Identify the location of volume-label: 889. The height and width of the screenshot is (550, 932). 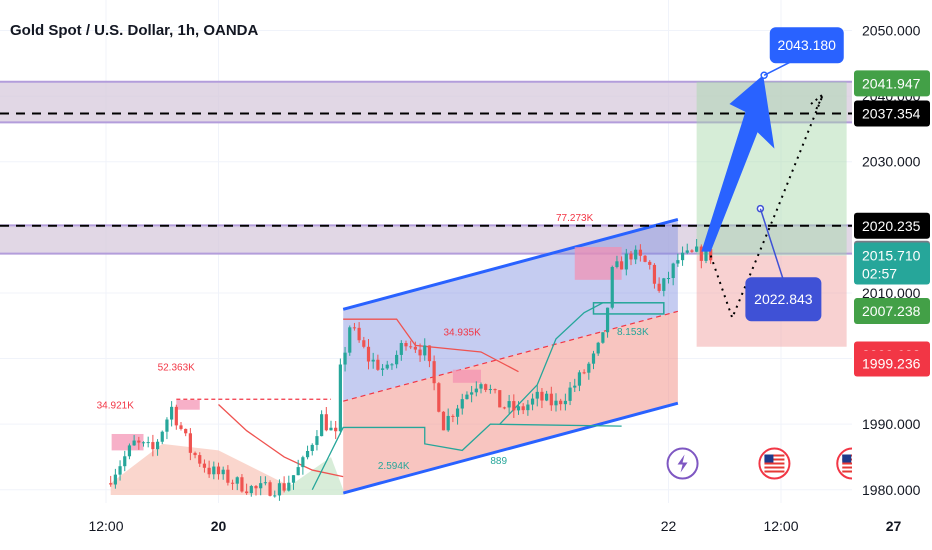
(498, 461).